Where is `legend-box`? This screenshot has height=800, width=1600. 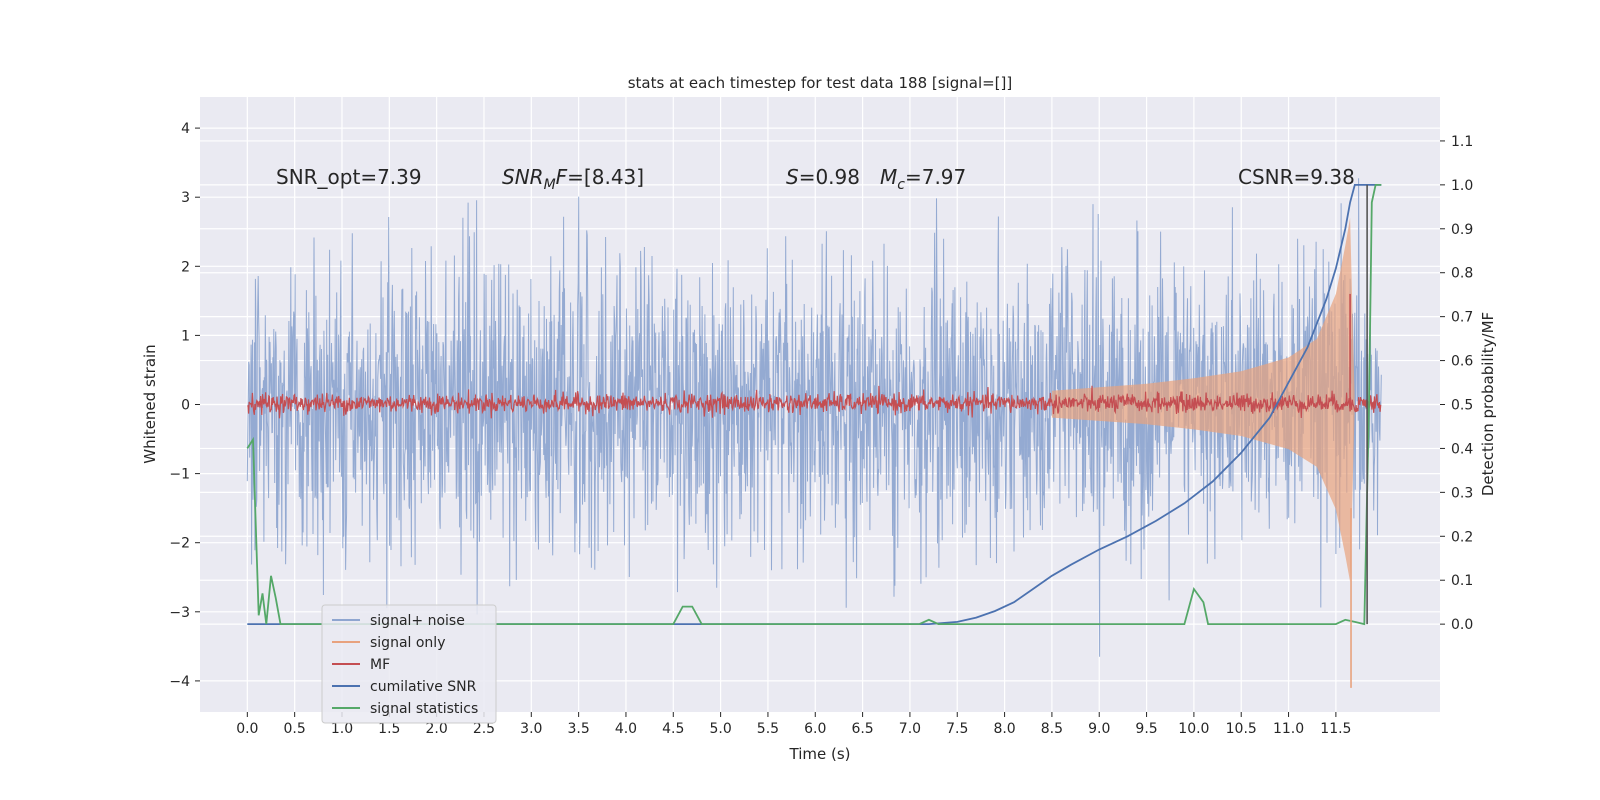
legend-box is located at coordinates (409, 664).